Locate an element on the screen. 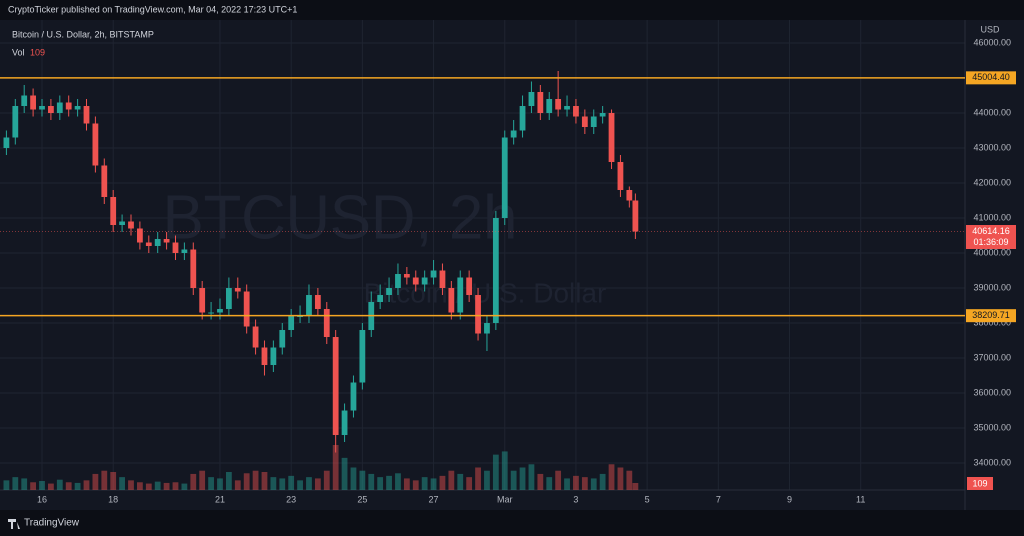 This screenshot has width=1024, height=536. level-label-box is located at coordinates (991, 78).